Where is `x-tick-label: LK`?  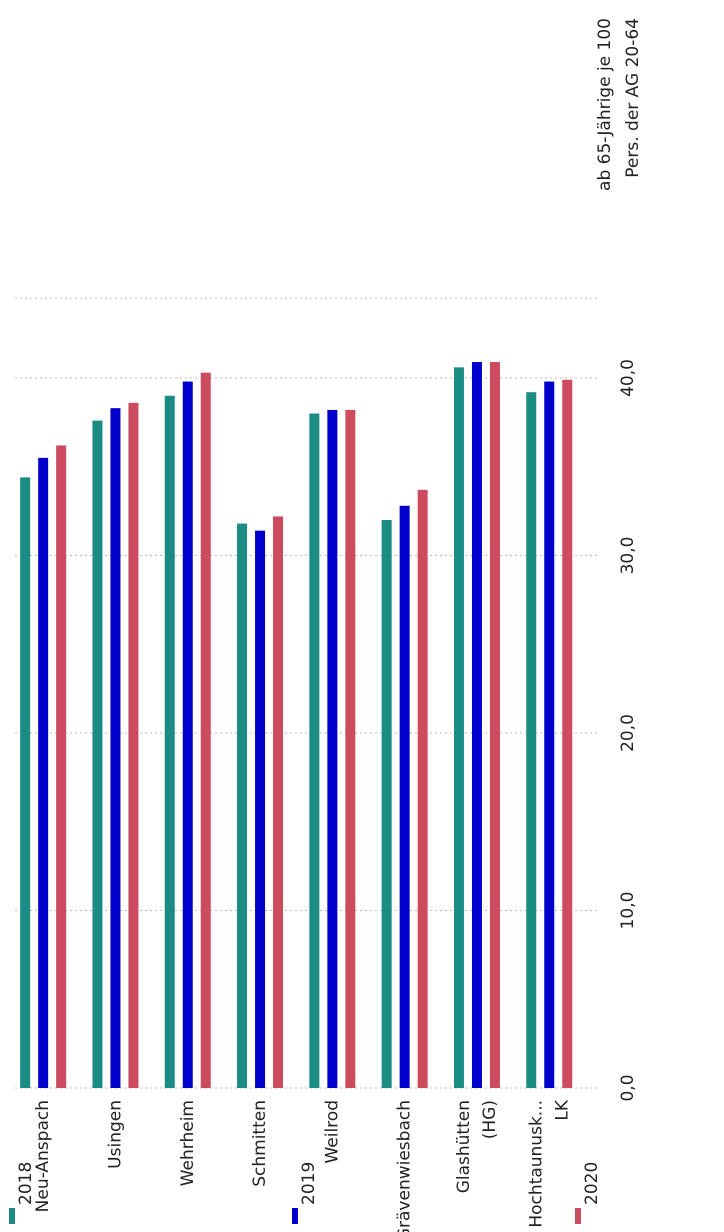 x-tick-label: LK is located at coordinates (562, 1109).